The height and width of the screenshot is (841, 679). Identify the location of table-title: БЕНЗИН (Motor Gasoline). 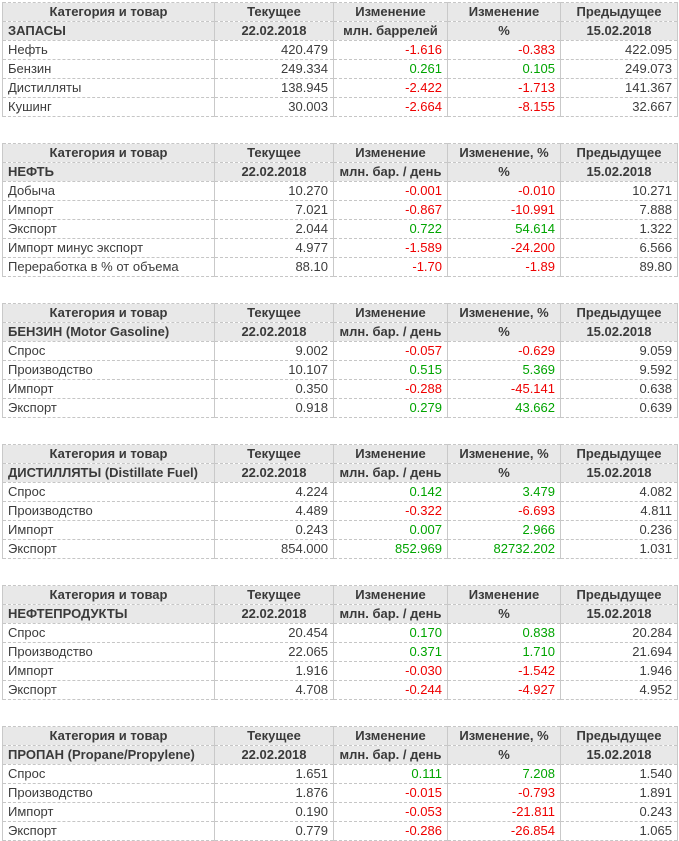
(108, 332).